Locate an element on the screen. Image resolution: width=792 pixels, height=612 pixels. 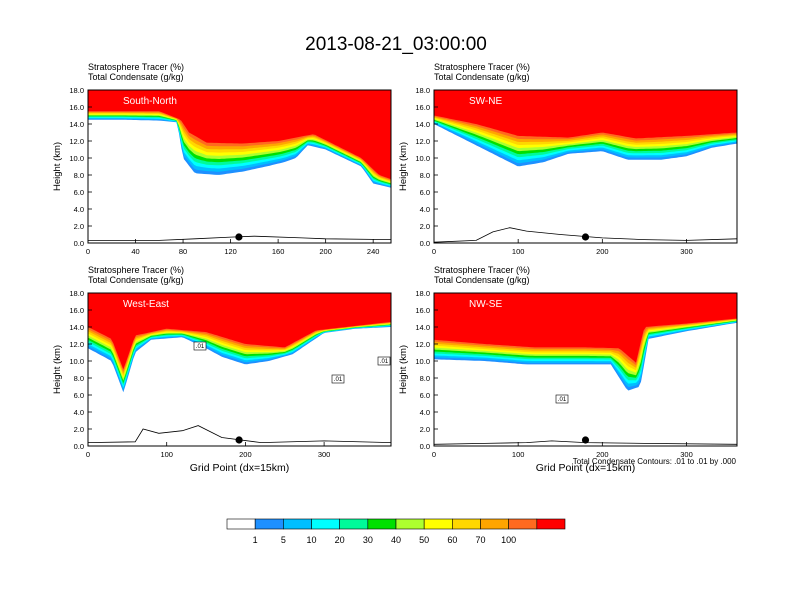
colorbar: 1 5 10 20 30 40 50 60 70 100 is located at coordinates (396, 531).